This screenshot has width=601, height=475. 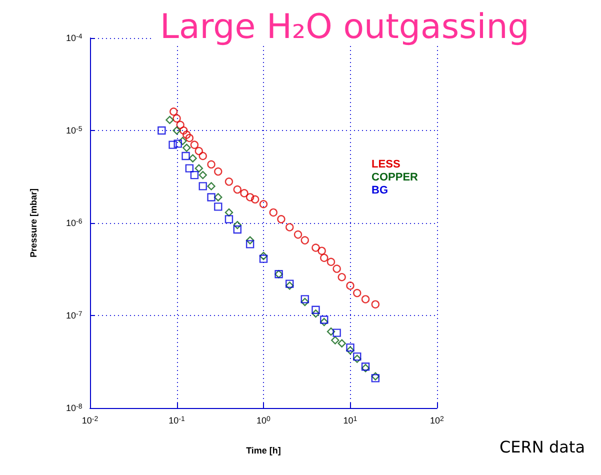 I want to click on y-axis-title: Pressure [mbar], so click(x=33, y=223).